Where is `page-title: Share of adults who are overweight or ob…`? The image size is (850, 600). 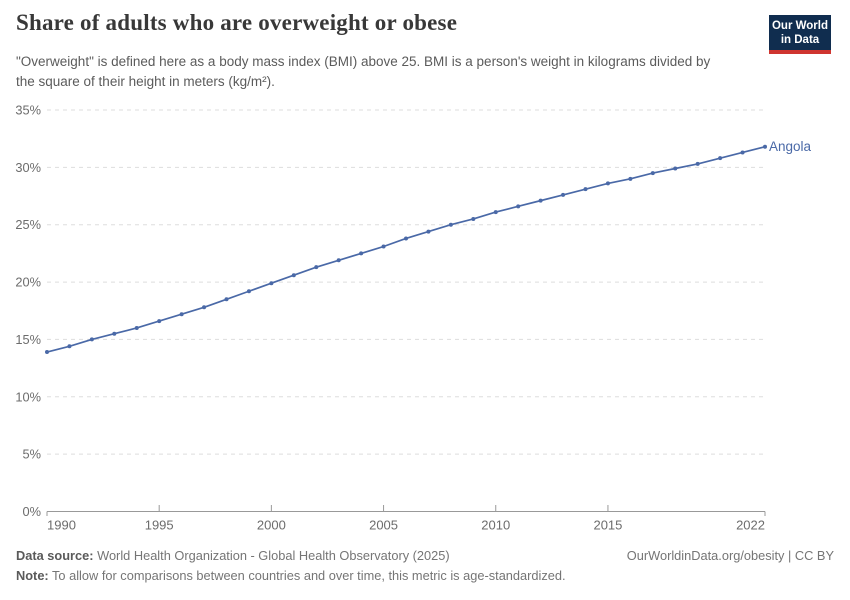 page-title: Share of adults who are overweight or ob… is located at coordinates (237, 22).